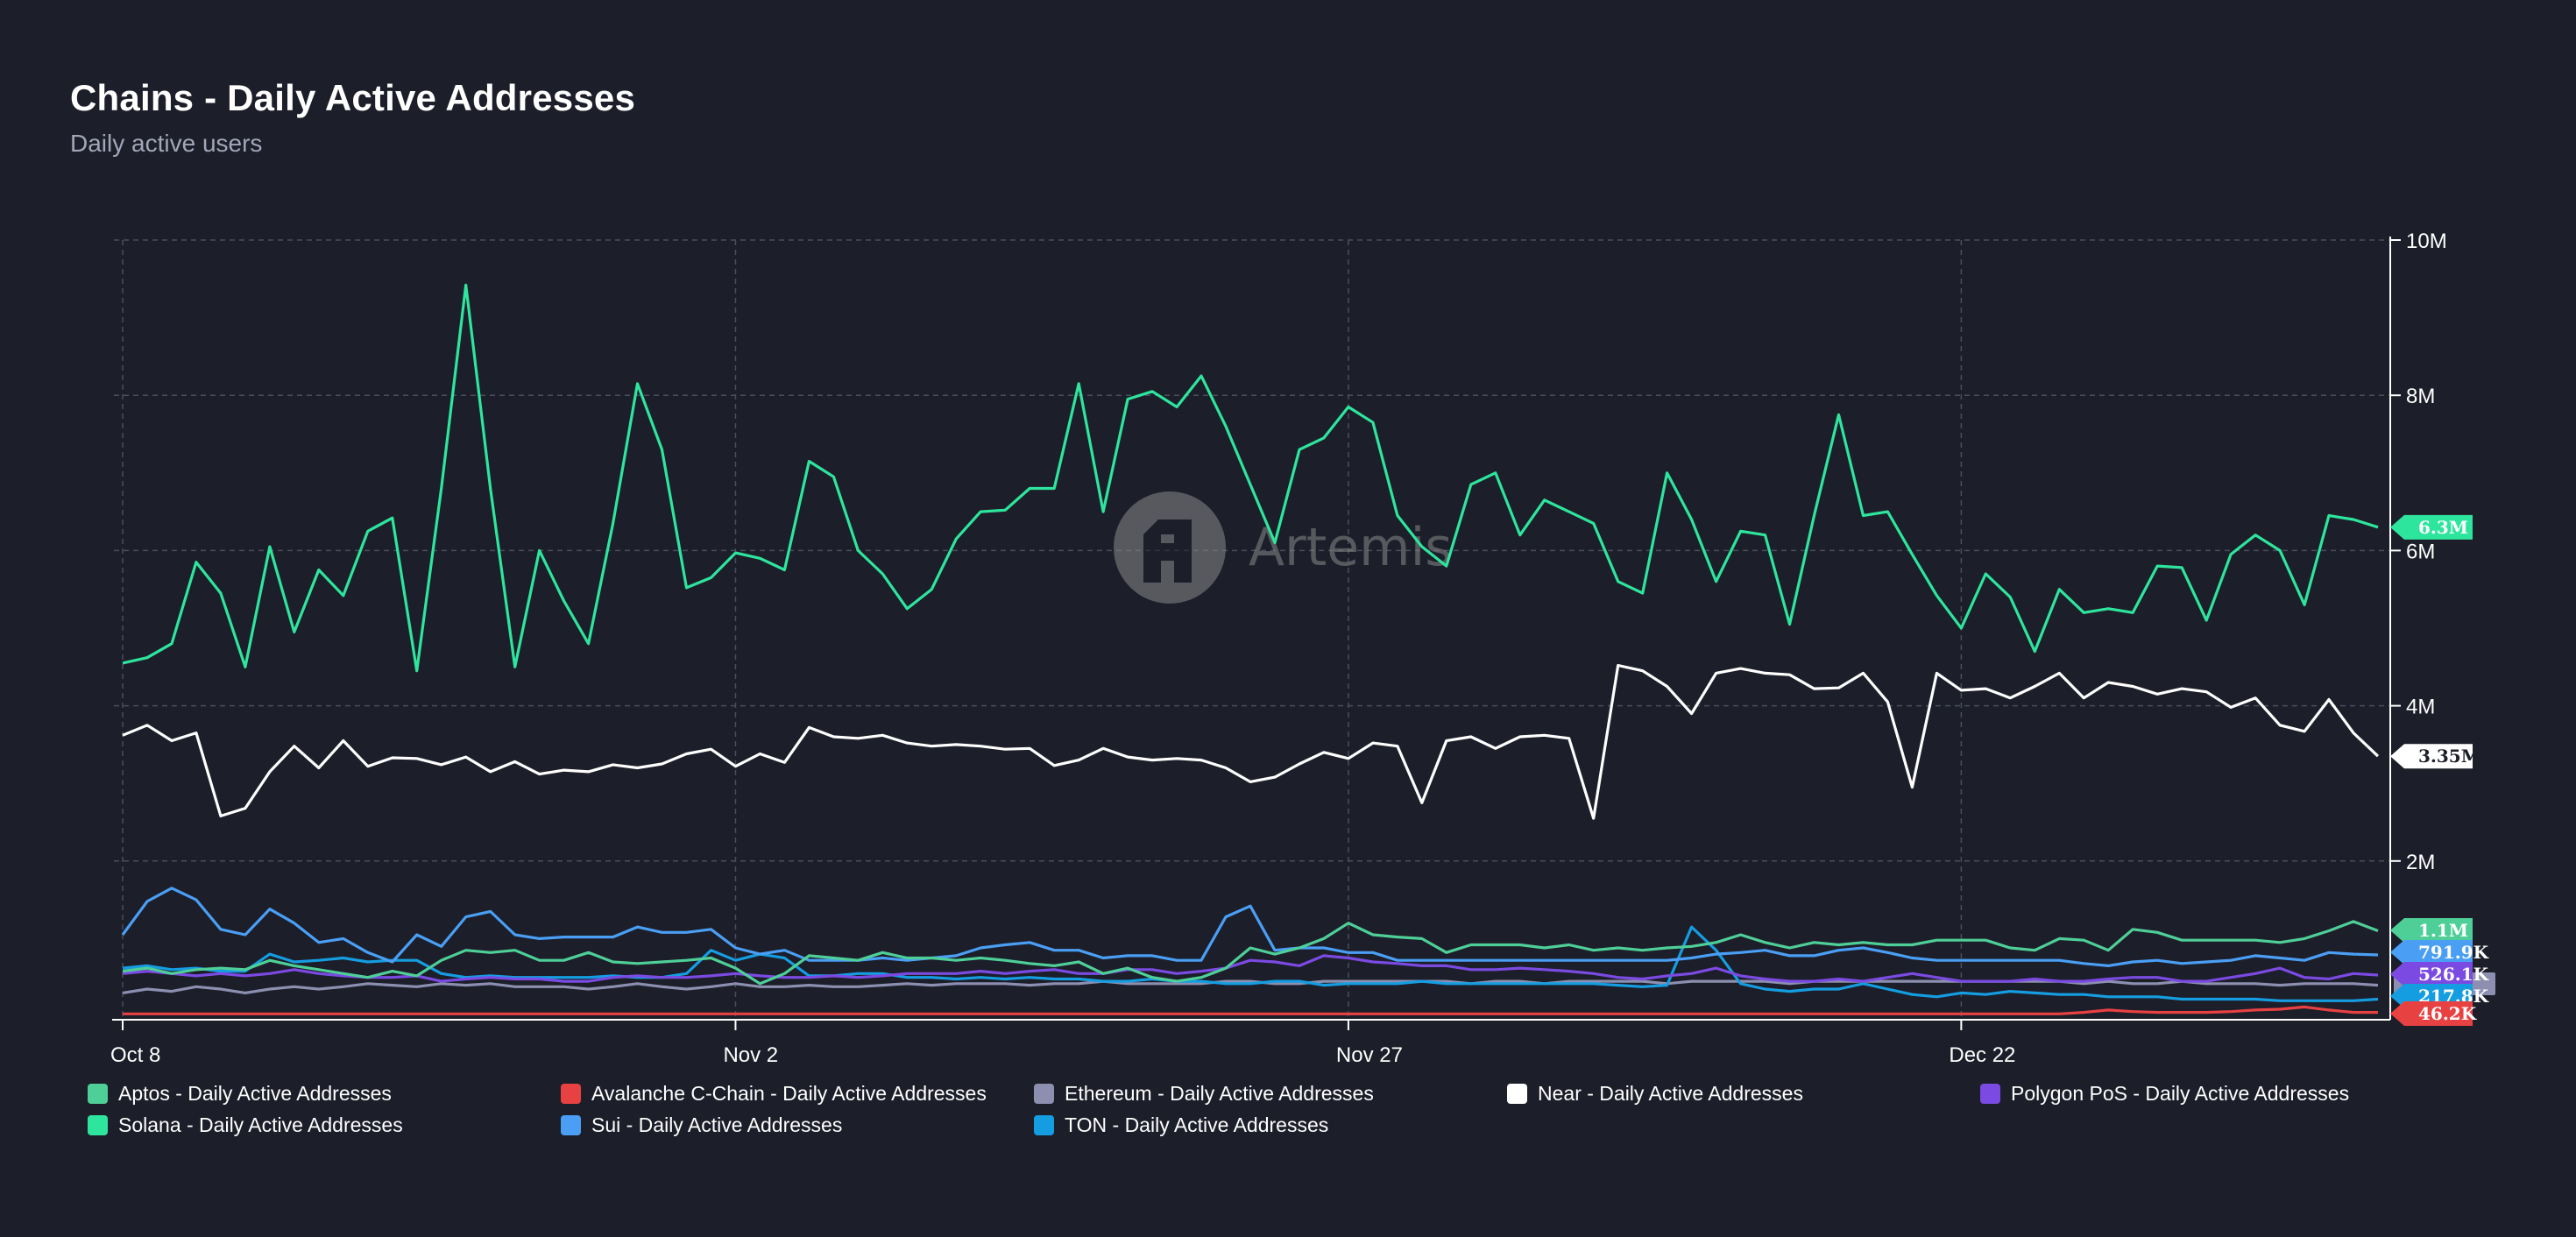 The width and height of the screenshot is (2576, 1237). I want to click on end-tag-avalanche-c-chain, so click(2431, 1013).